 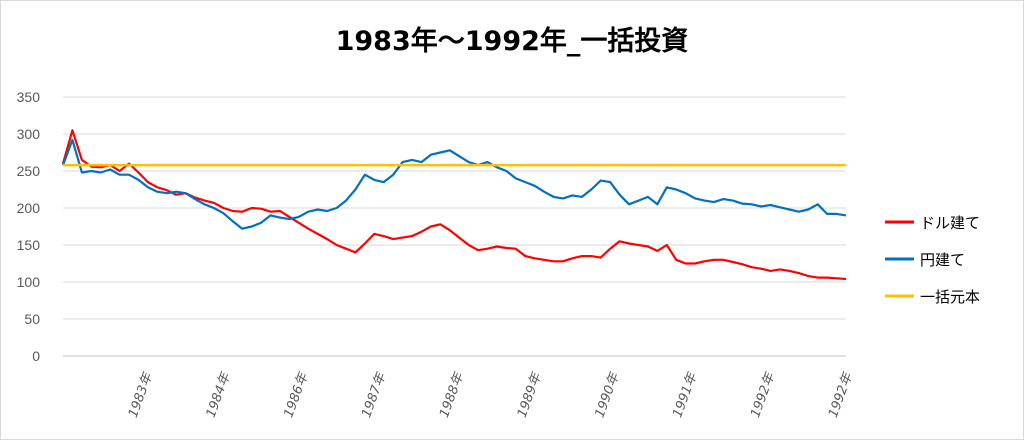 I want to click on y-tick-label: 350, so click(x=29, y=97).